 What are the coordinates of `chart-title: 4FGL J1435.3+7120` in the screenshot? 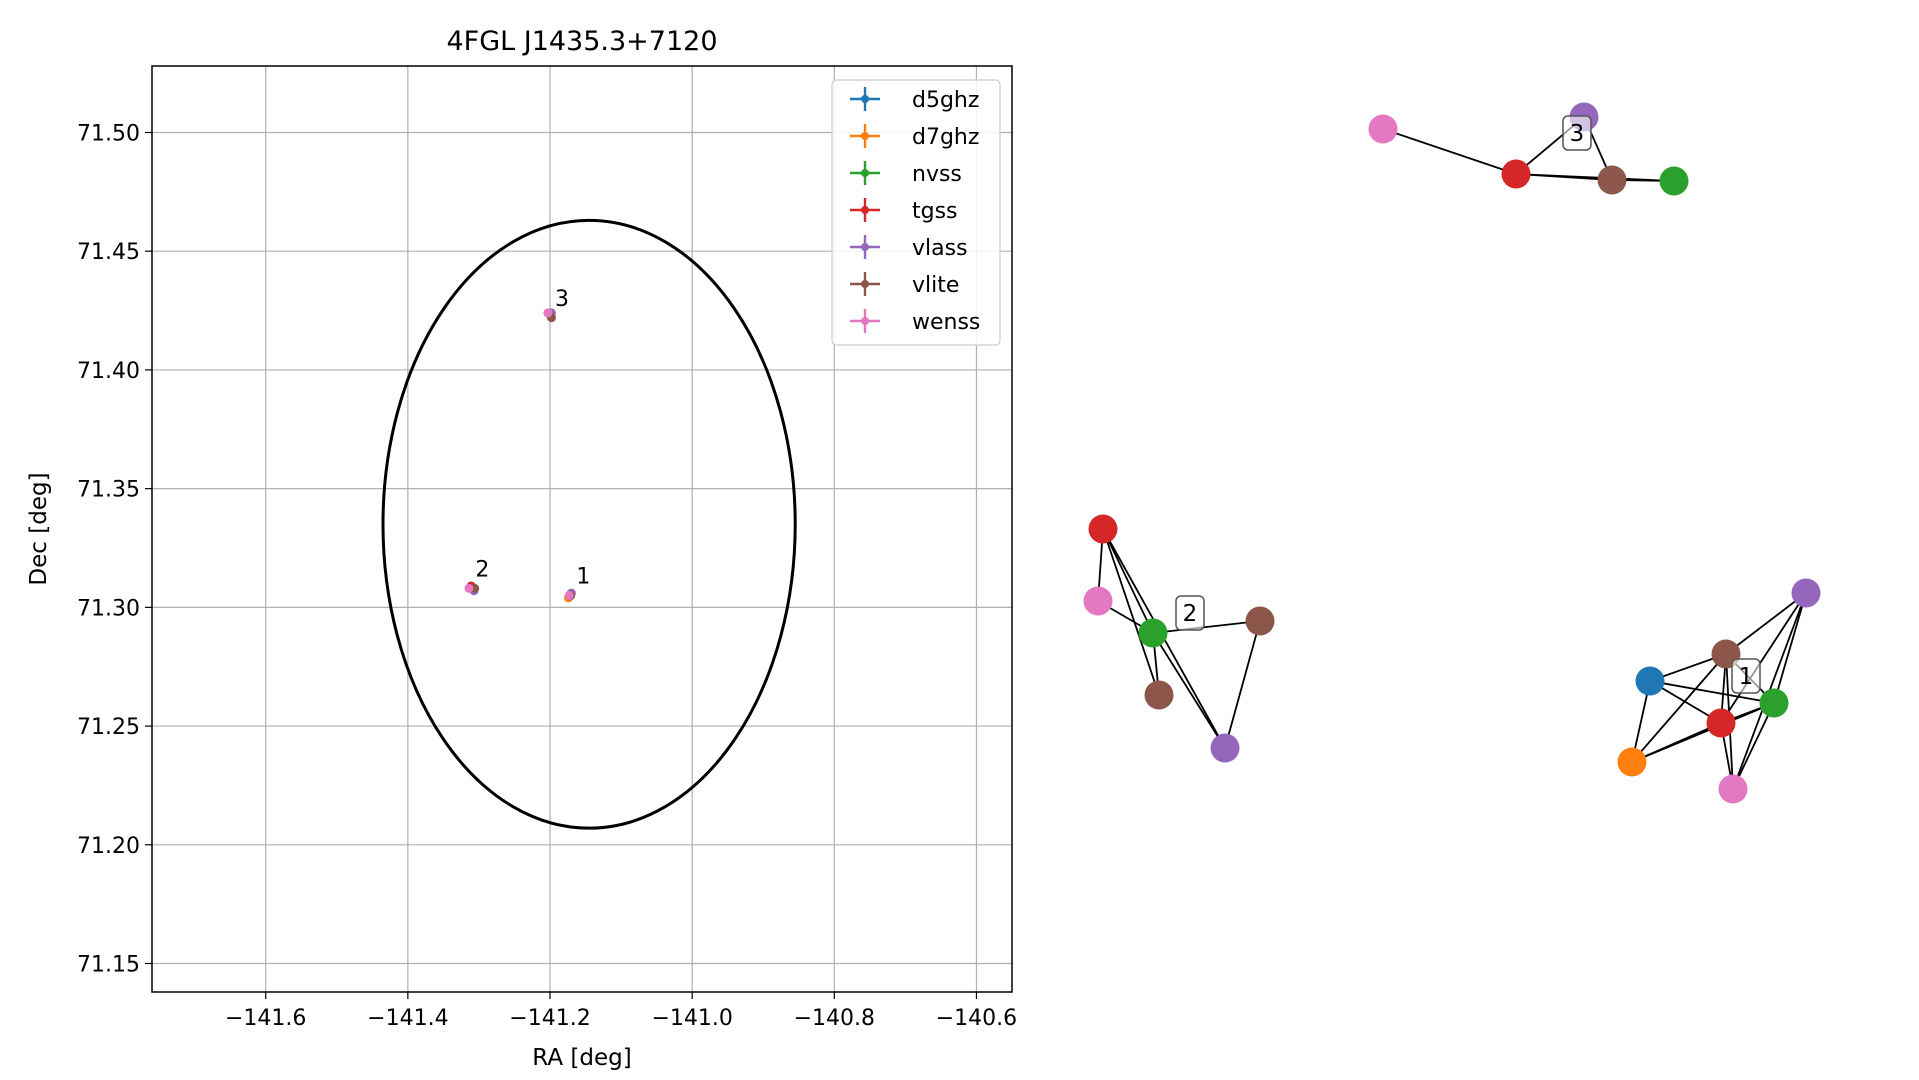 It's located at (581, 41).